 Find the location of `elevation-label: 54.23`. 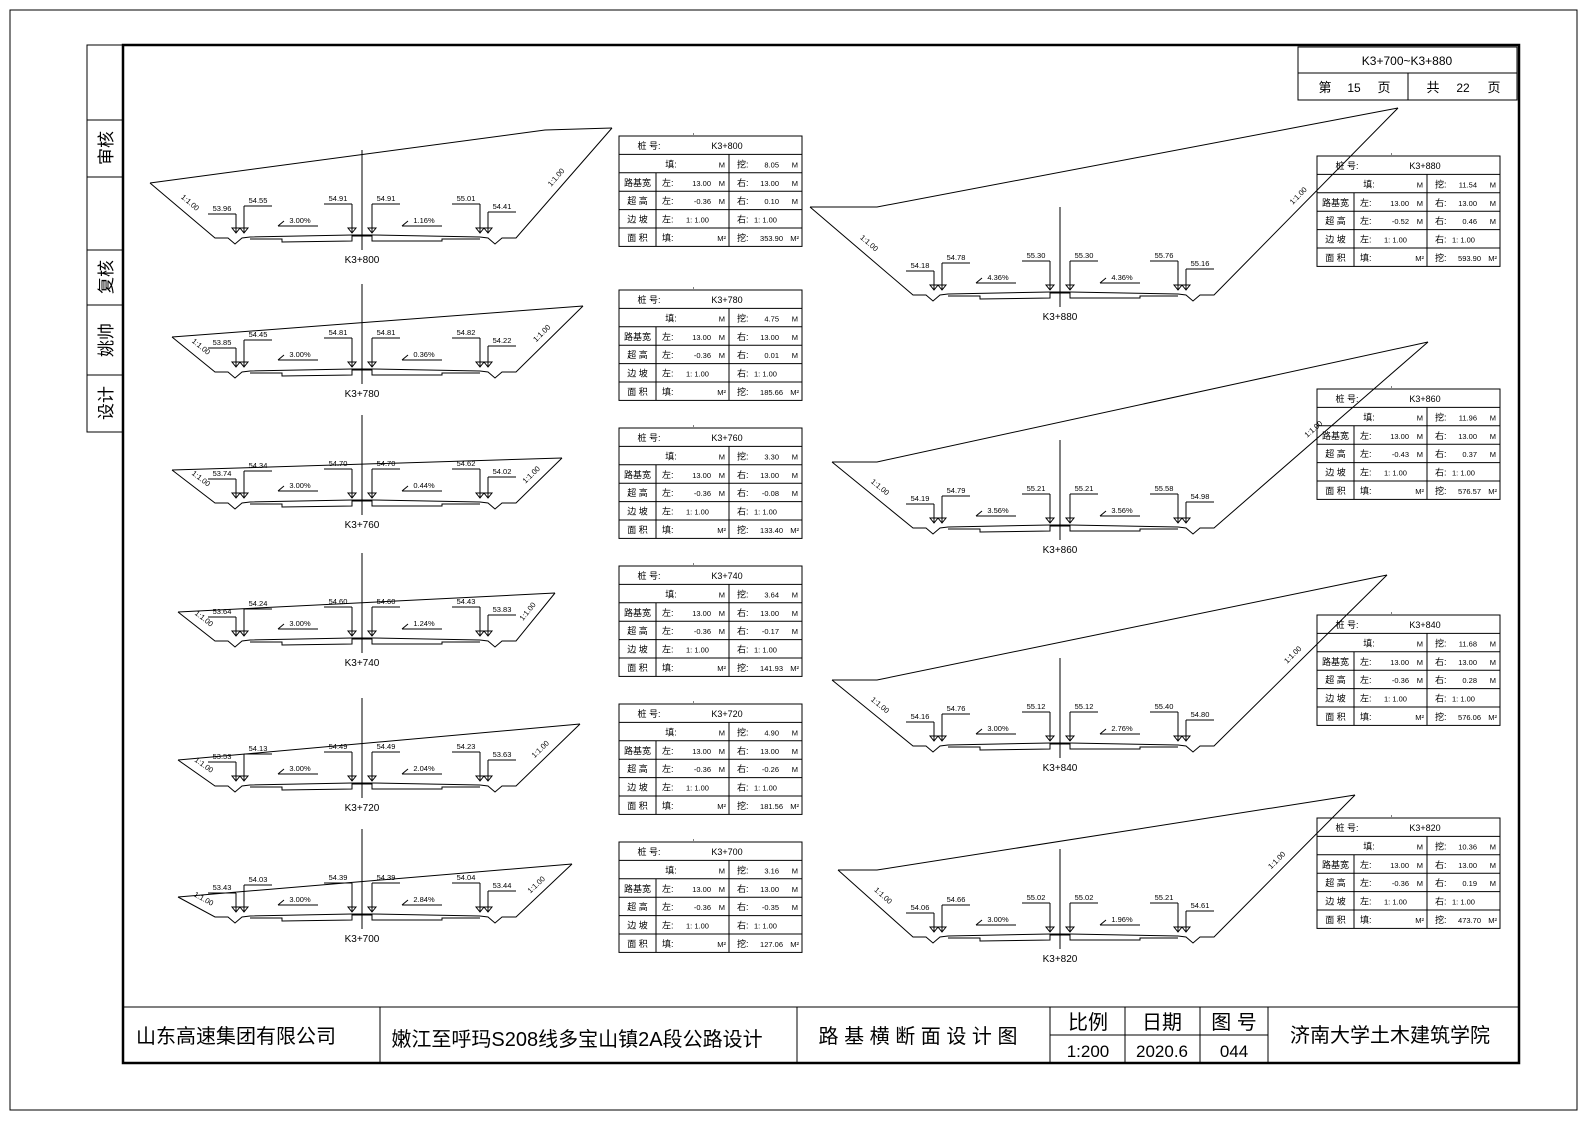

elevation-label: 54.23 is located at coordinates (466, 746).